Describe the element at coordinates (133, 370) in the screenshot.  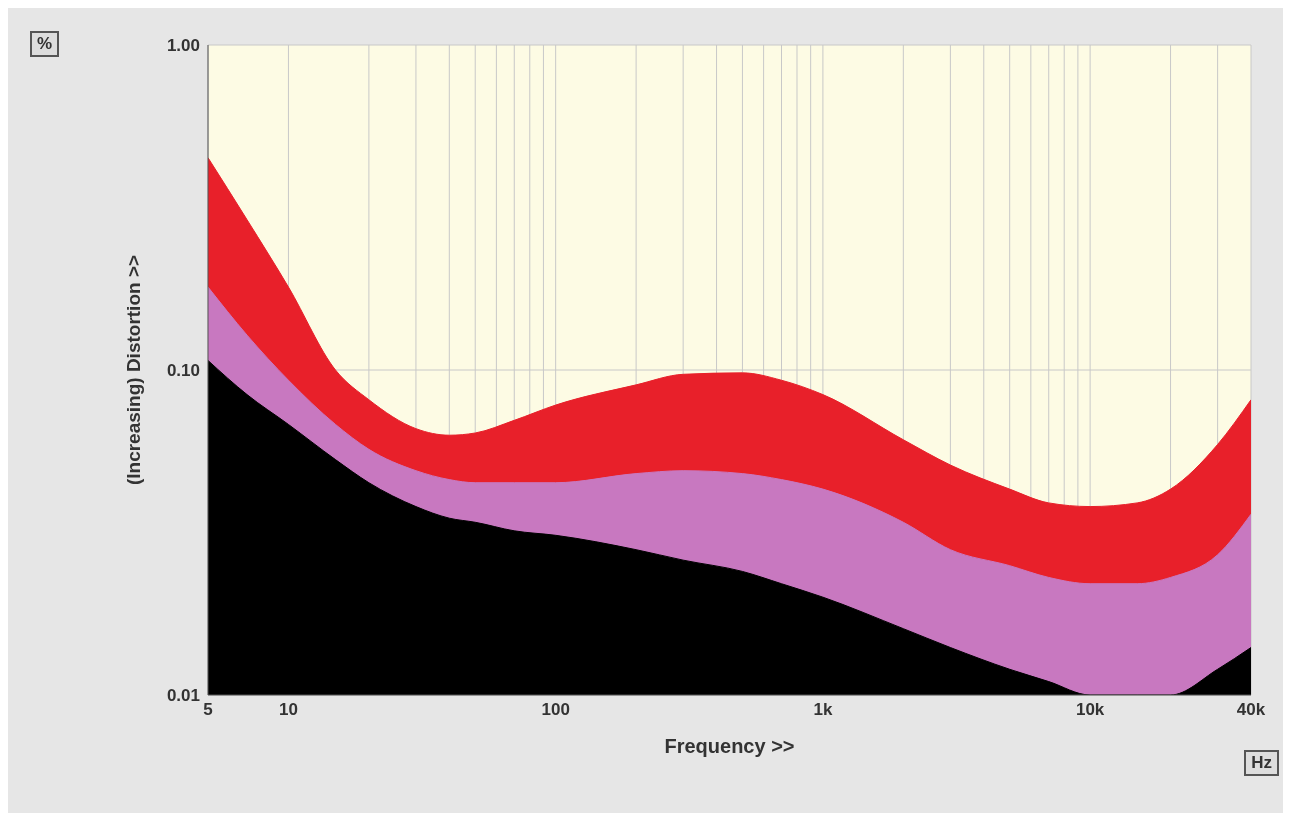
I see `y-axis-title: (Increasing) Distortion >>` at that location.